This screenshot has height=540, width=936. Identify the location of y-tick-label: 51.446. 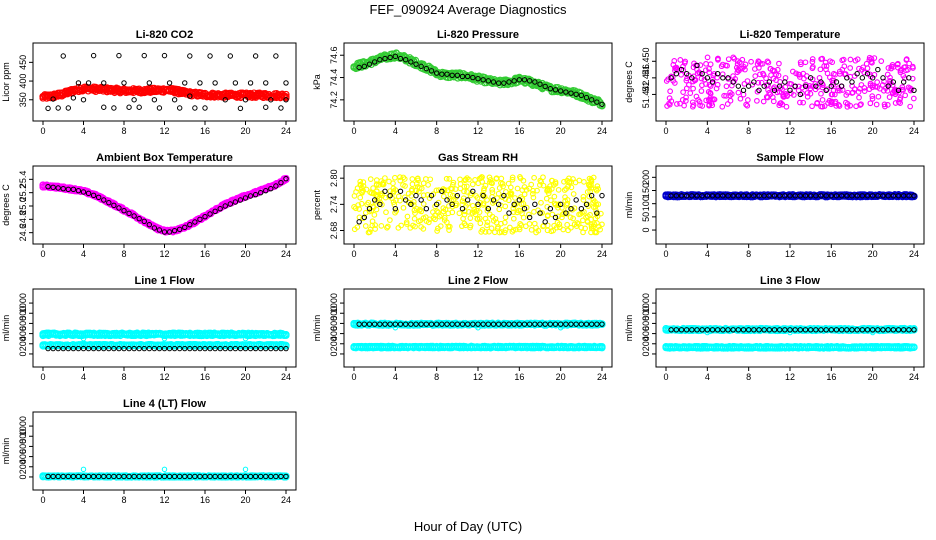
(646, 78).